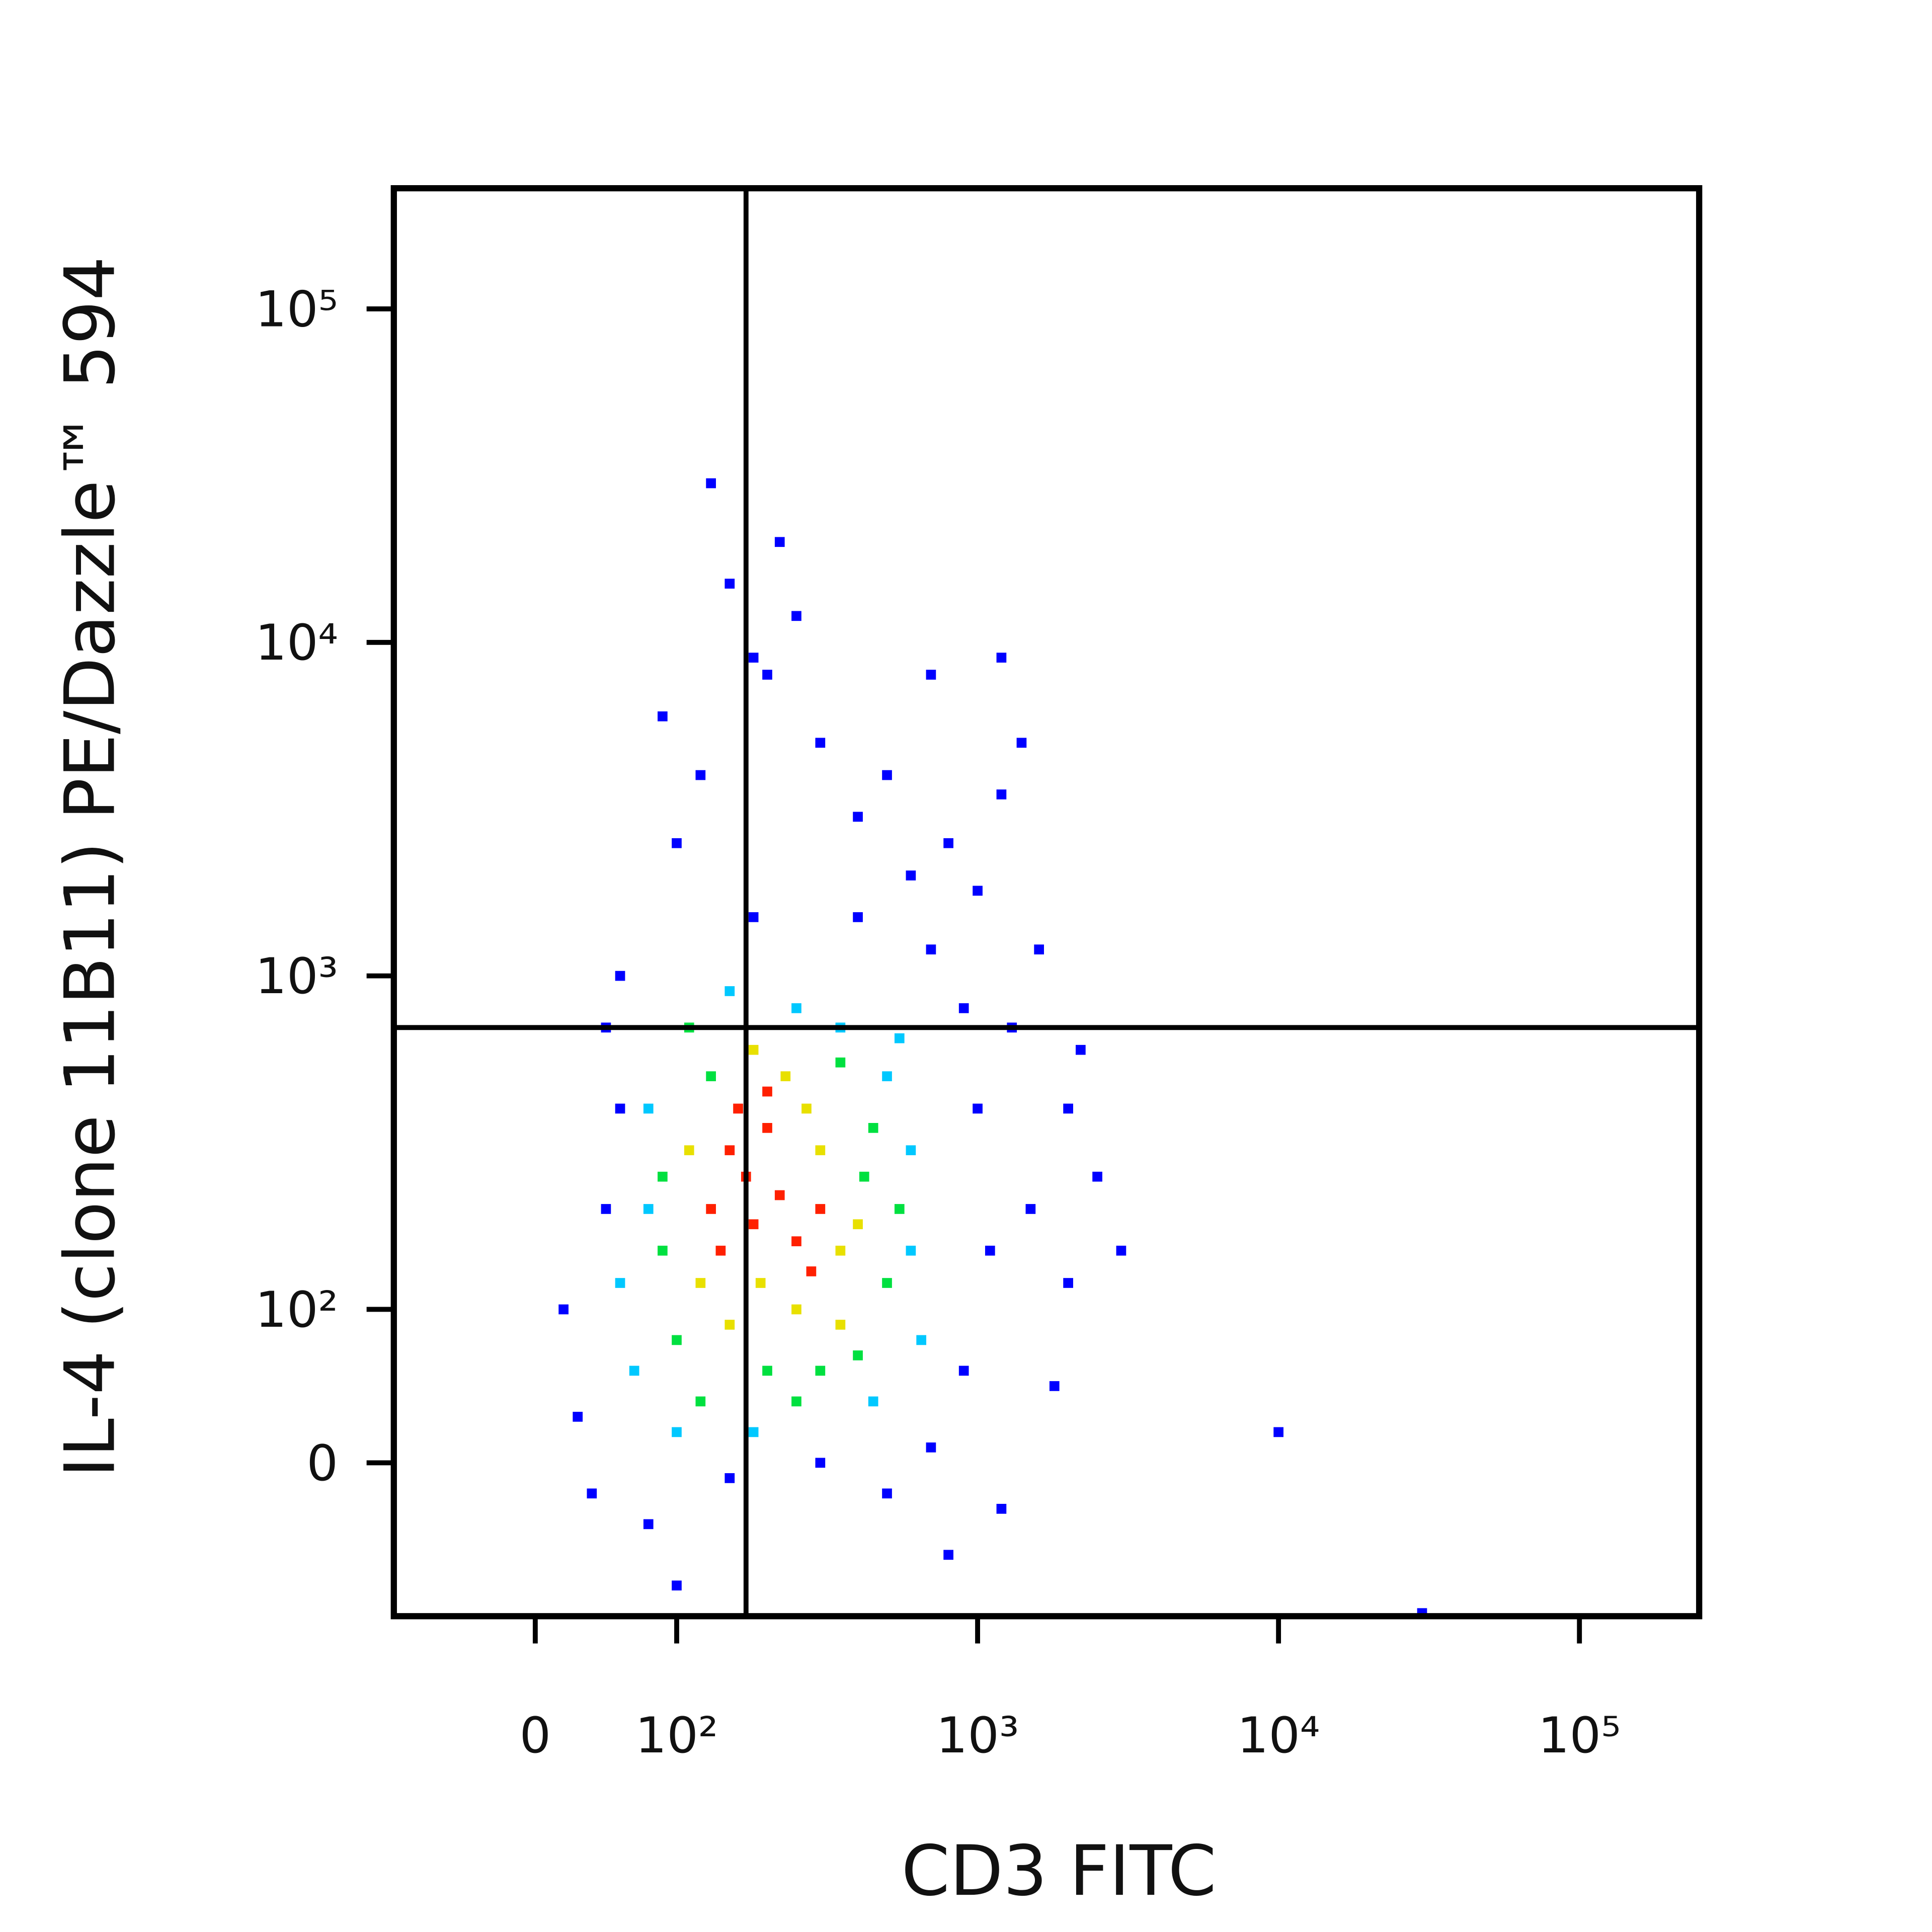  I want to click on x-tick-label: 10⁵, so click(1580, 1736).